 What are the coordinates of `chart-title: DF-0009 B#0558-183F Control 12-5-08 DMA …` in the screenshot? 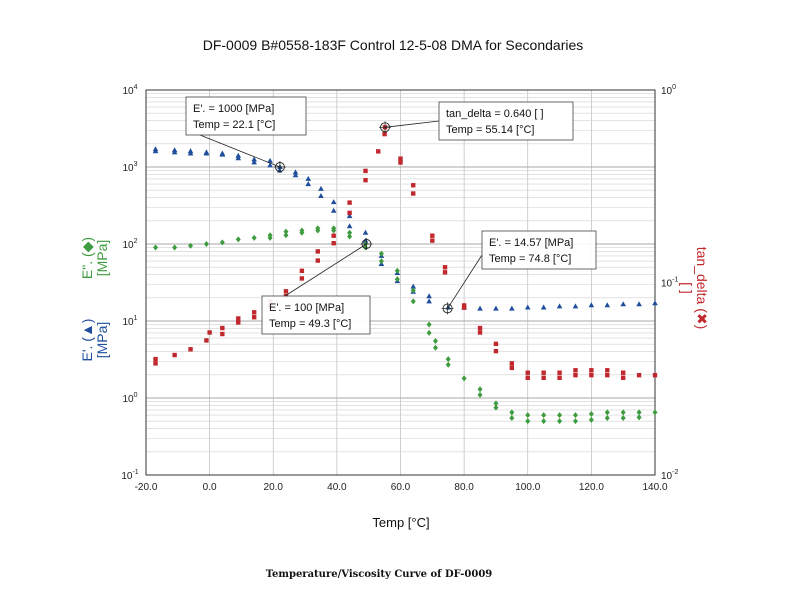 It's located at (393, 45).